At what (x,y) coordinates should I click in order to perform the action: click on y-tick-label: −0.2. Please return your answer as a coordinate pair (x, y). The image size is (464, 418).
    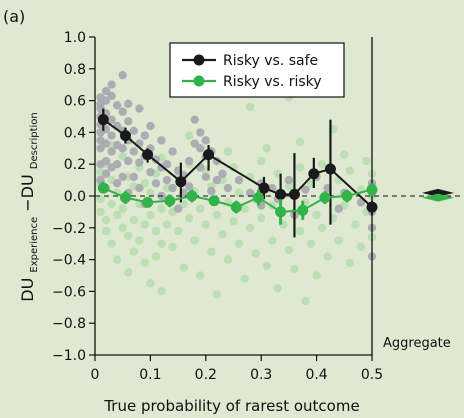
    Looking at the image, I should click on (69, 229).